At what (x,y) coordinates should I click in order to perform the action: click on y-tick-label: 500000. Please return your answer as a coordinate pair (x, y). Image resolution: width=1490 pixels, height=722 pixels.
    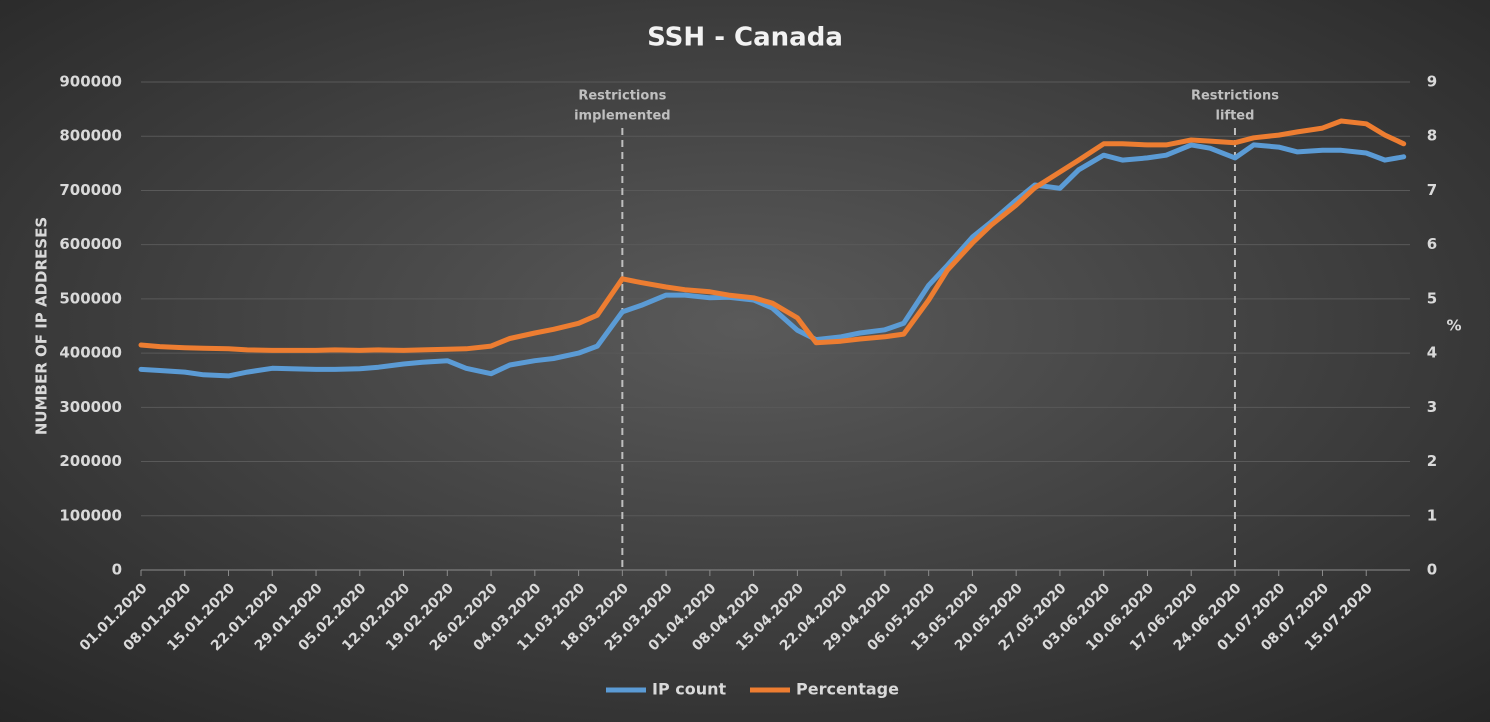
    Looking at the image, I should click on (90, 298).